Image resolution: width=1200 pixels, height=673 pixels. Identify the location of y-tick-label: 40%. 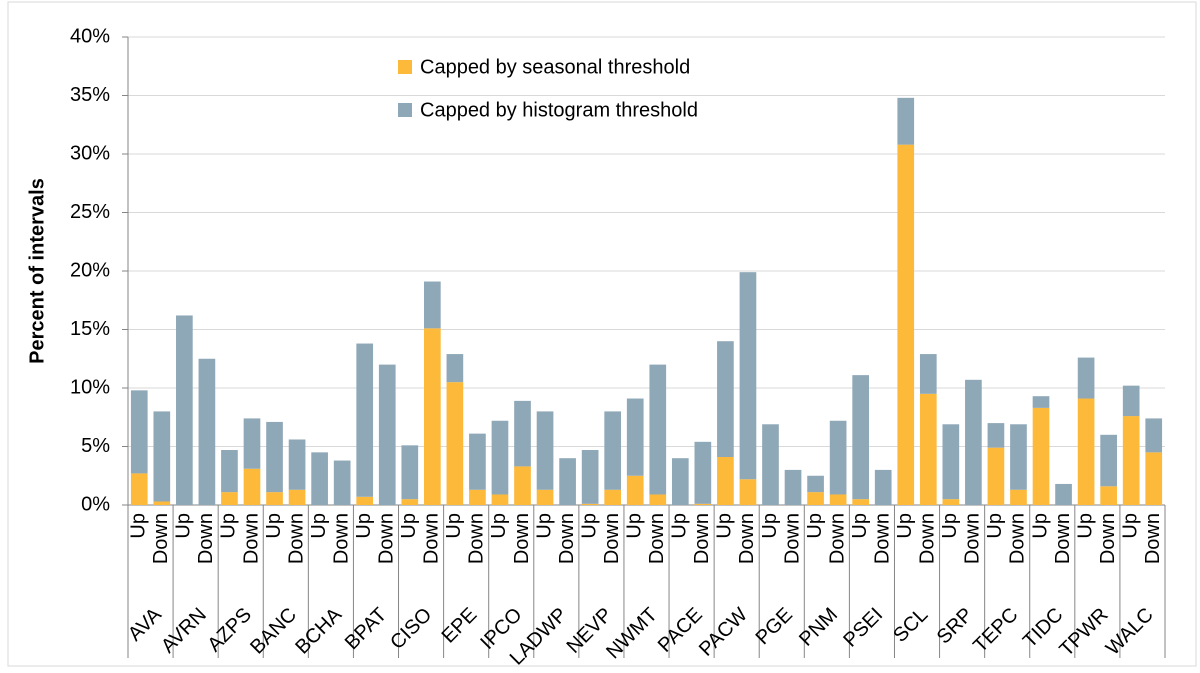
(90, 36).